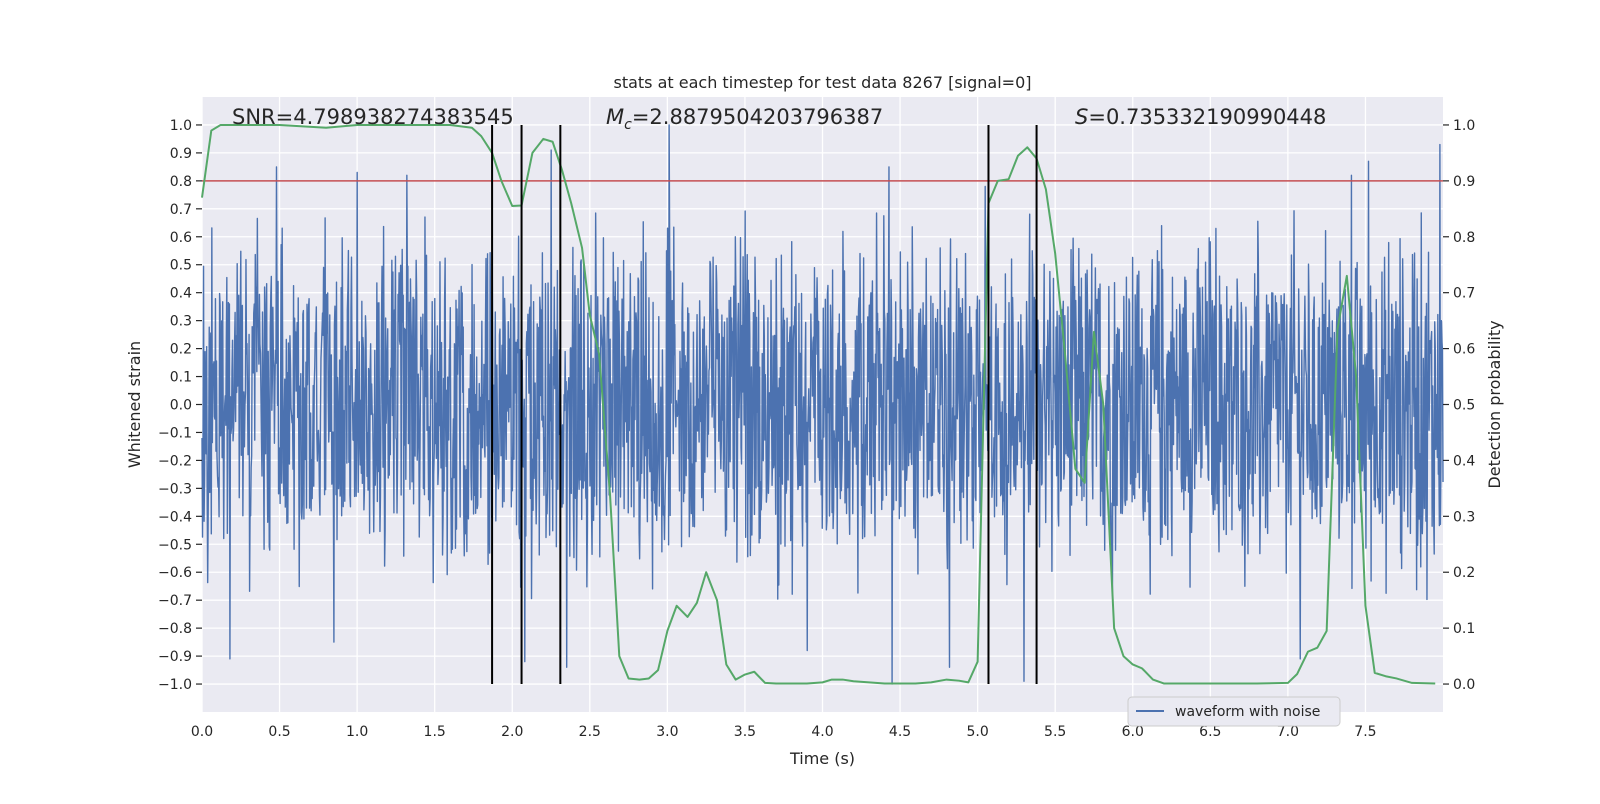  What do you see at coordinates (357, 732) in the screenshot?
I see `x-tick-label: 1.0` at bounding box center [357, 732].